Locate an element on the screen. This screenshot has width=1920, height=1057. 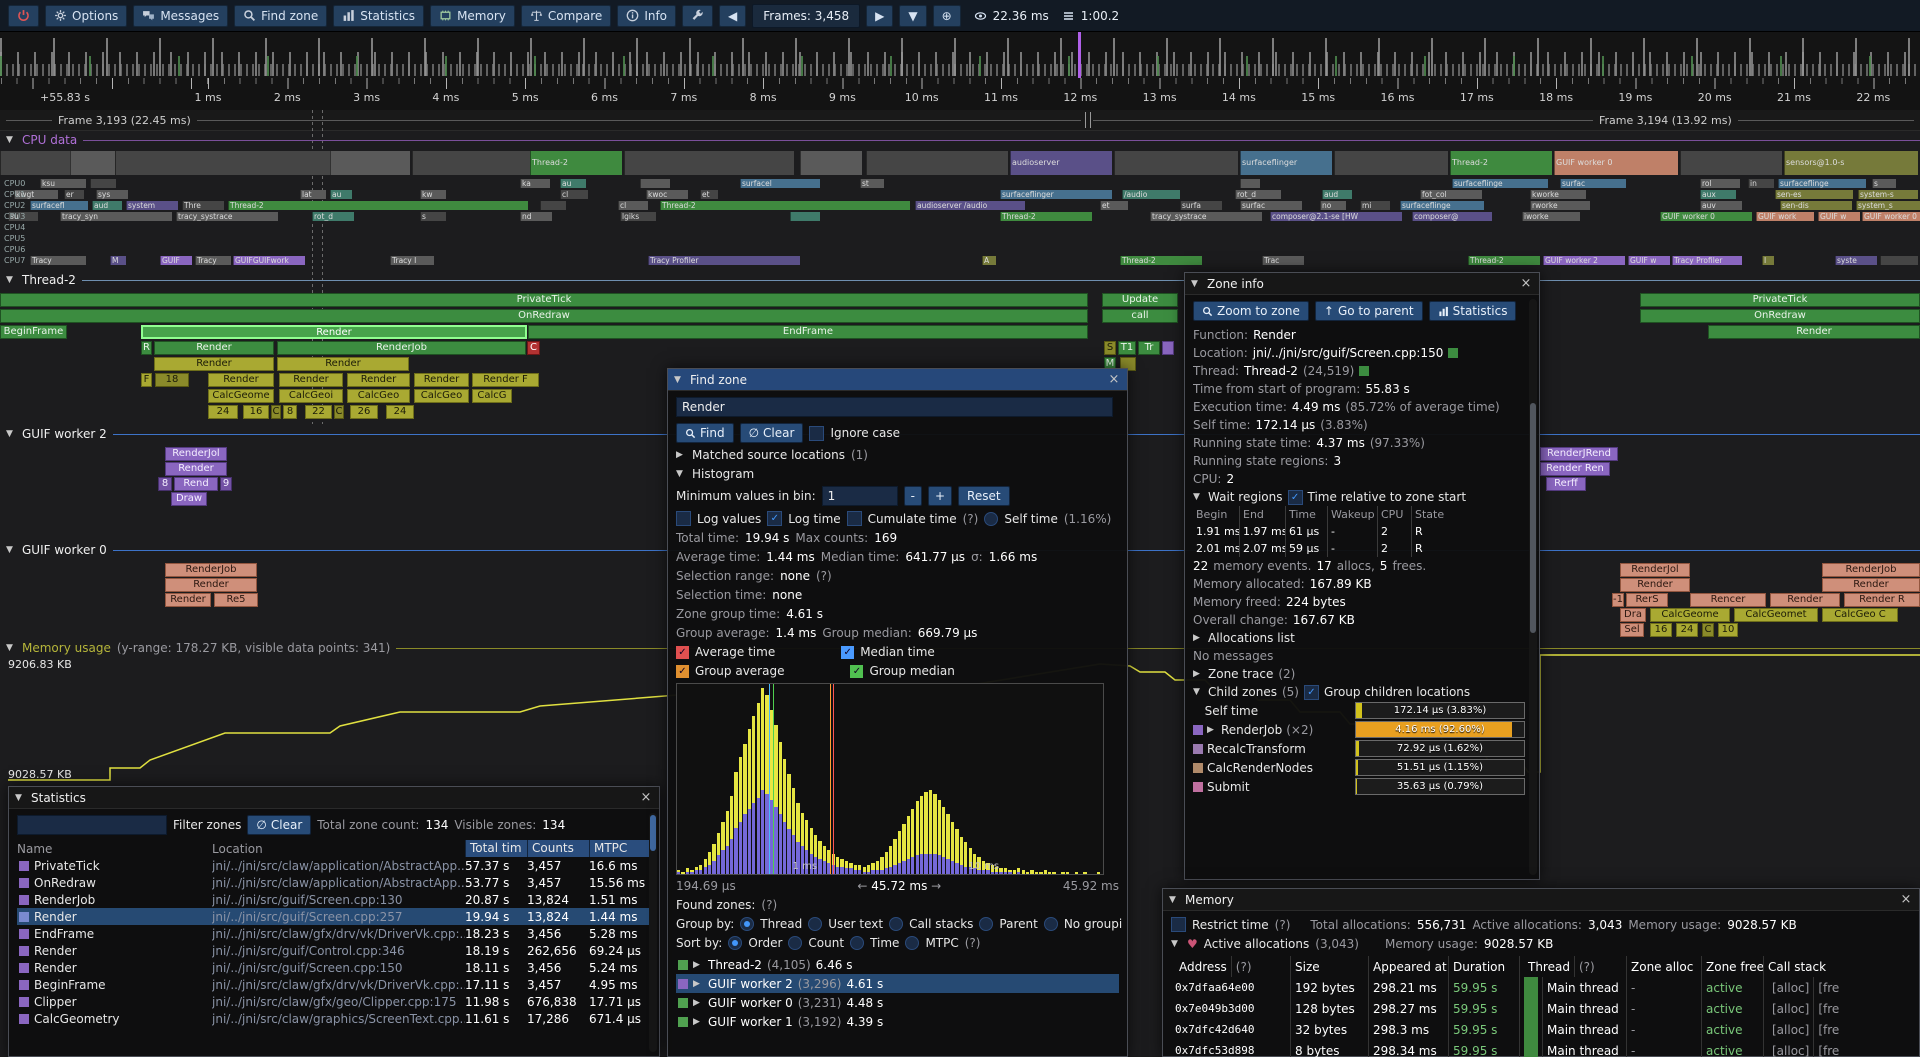
toolbar-button-statistics: Statistics is located at coordinates (379, 15).